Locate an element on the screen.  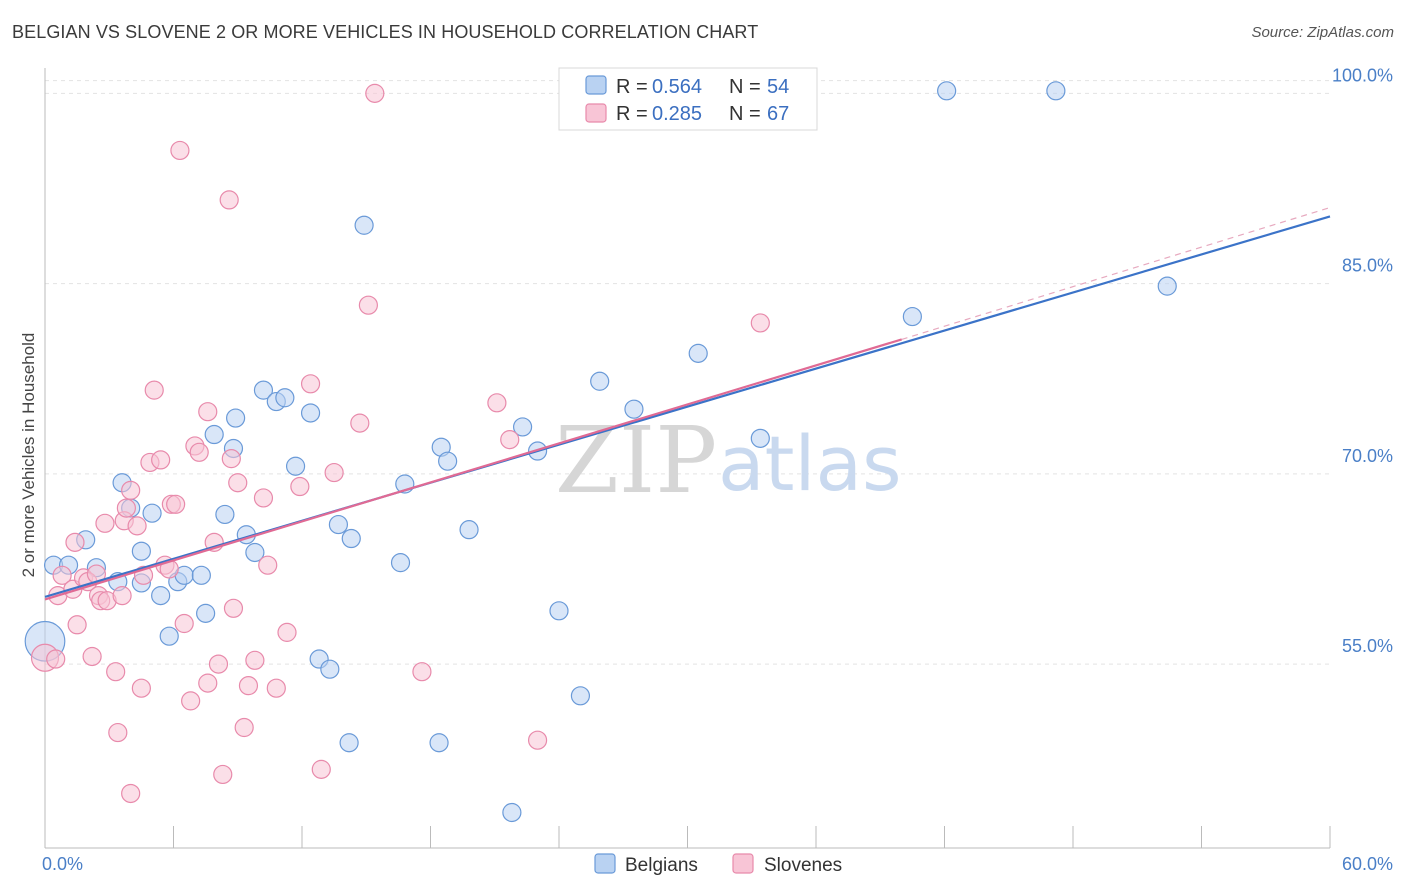
x-tick-label: 0.0% is located at coordinates (62, 864).